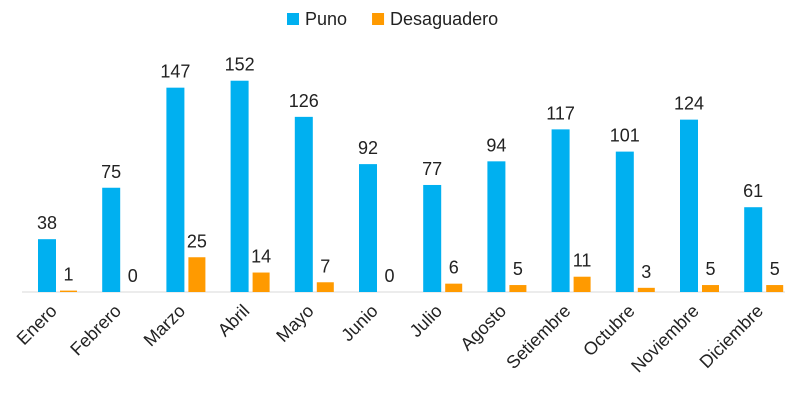  I want to click on data-label: 3, so click(646, 272).